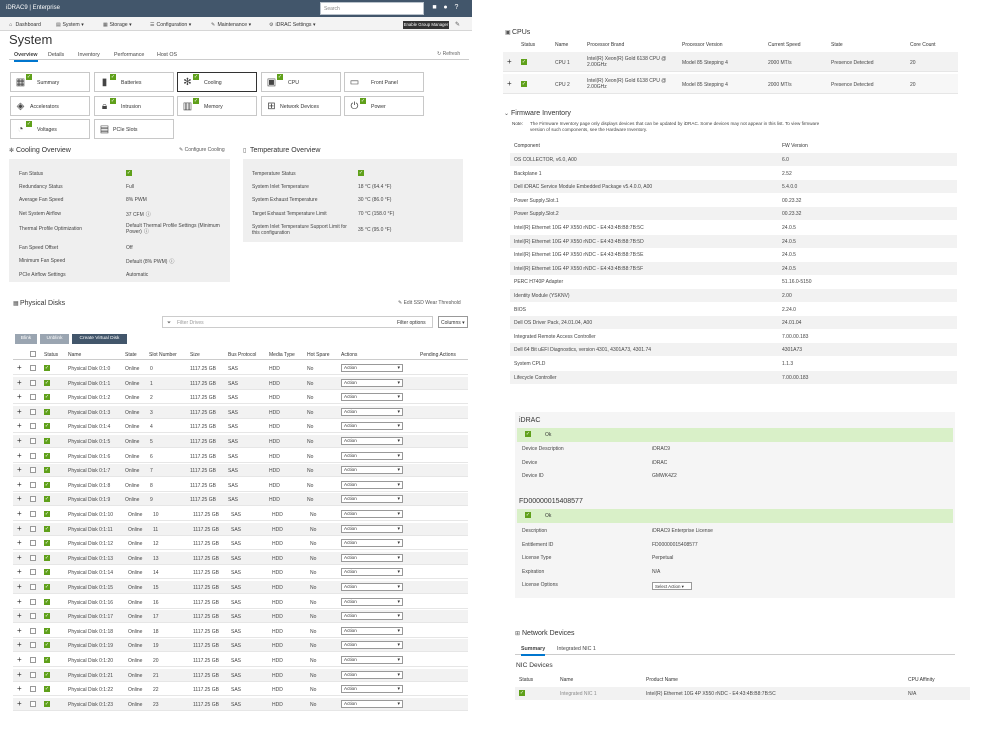 This screenshot has width=984, height=750. I want to click on group-icon: ■, so click(434, 7).